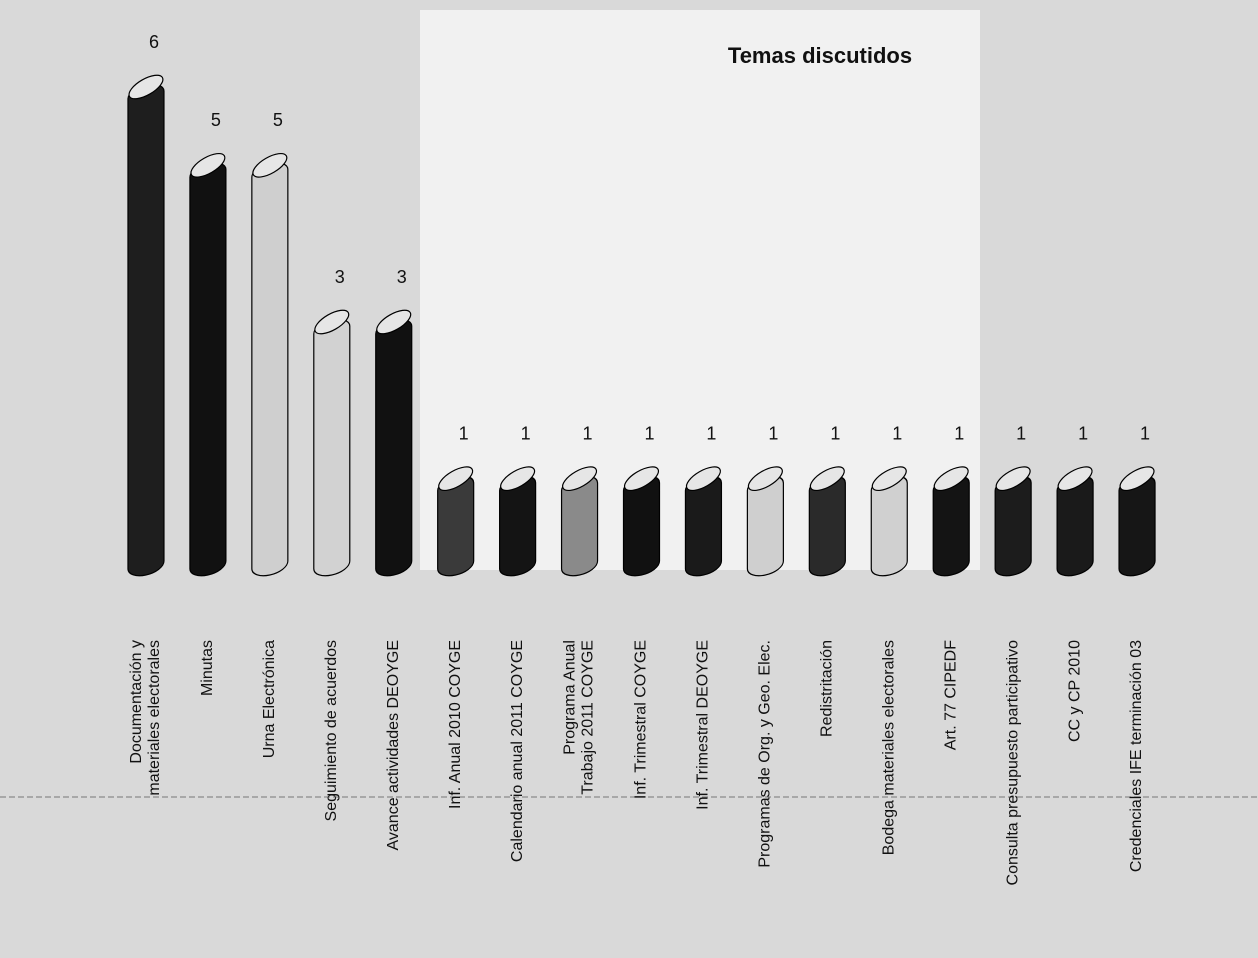 The height and width of the screenshot is (958, 1258). Describe the element at coordinates (207, 668) in the screenshot. I see `x-tick-label: Minutas` at that location.